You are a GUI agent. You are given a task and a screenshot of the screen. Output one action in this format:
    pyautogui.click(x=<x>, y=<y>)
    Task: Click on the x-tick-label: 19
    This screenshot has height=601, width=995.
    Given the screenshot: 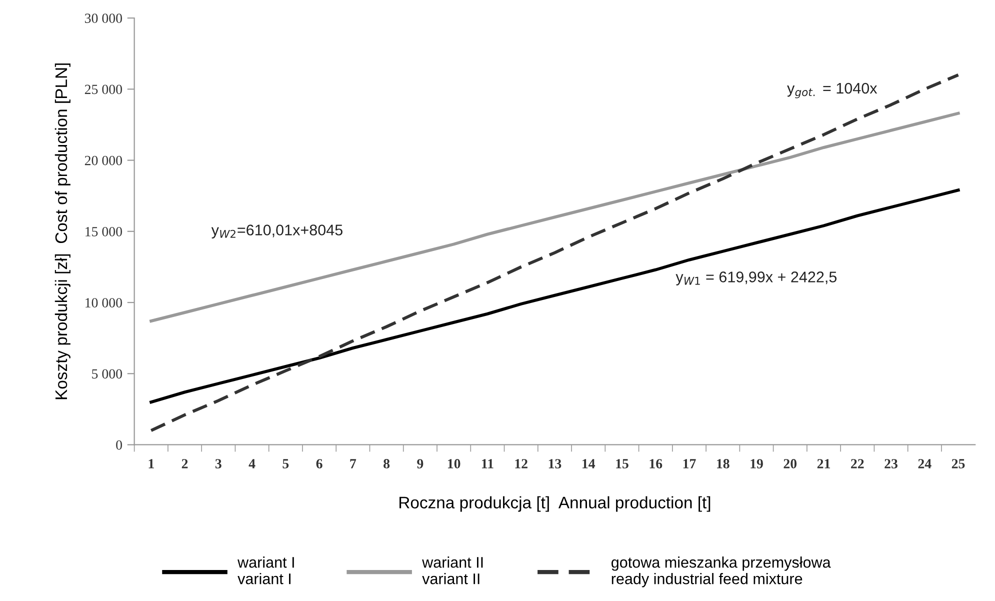 What is the action you would take?
    pyautogui.click(x=756, y=463)
    